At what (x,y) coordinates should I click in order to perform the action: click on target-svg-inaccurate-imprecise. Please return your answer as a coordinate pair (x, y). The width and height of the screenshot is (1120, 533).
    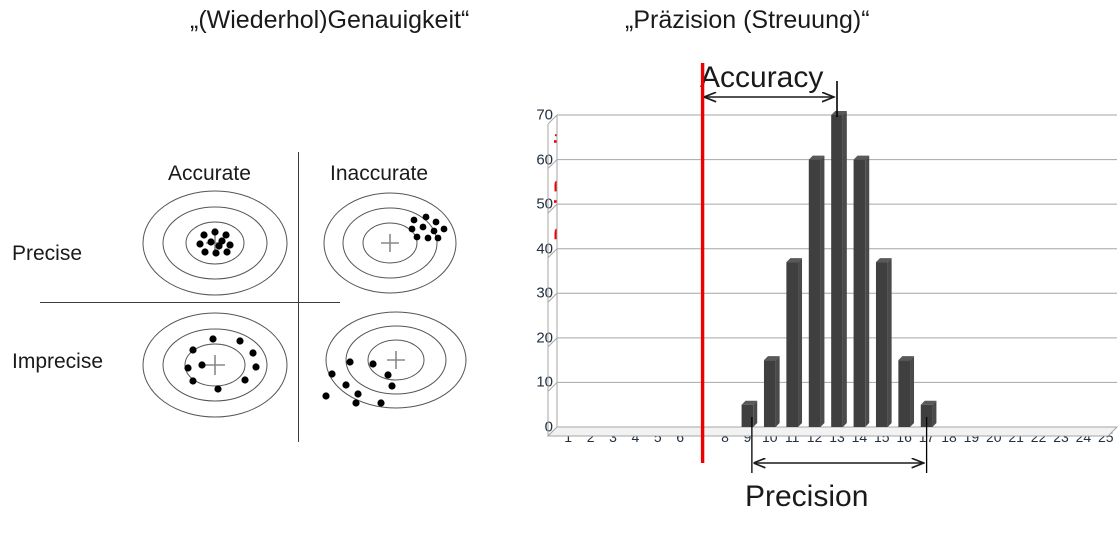
    Looking at the image, I should click on (394, 360).